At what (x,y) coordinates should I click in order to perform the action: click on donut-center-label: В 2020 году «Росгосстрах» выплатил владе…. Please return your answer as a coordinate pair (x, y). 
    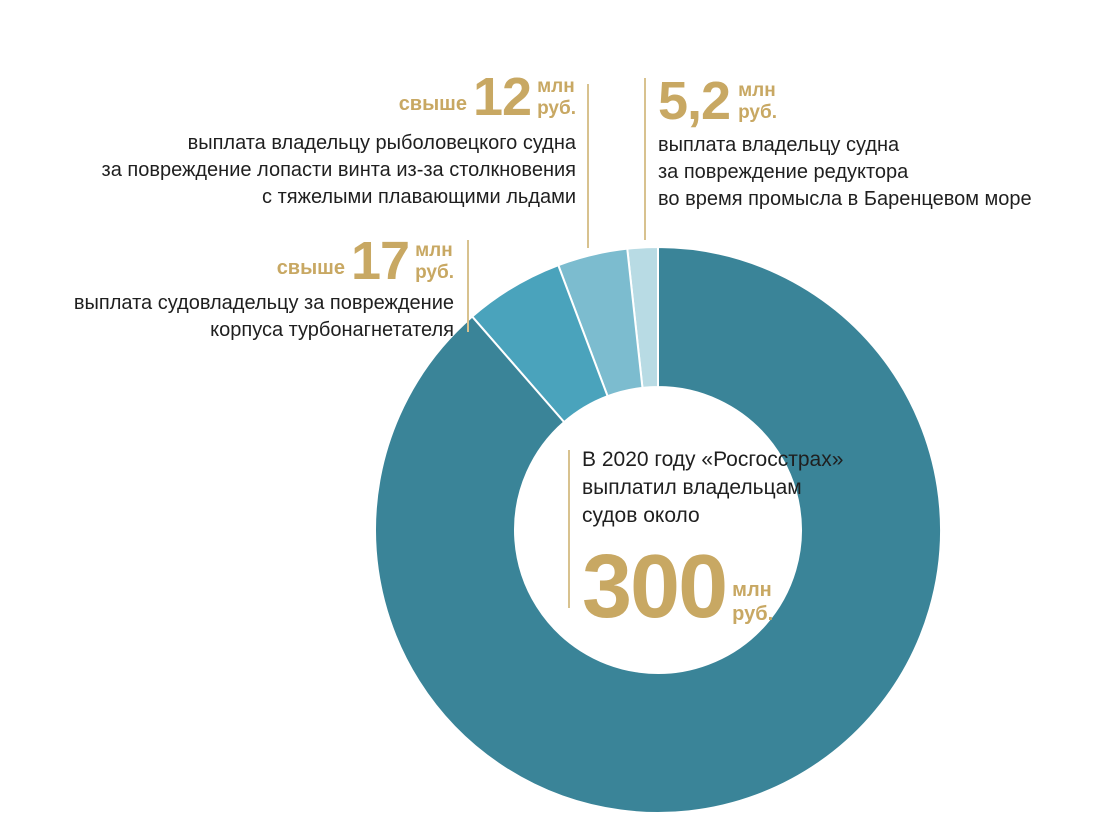
    Looking at the image, I should click on (732, 539).